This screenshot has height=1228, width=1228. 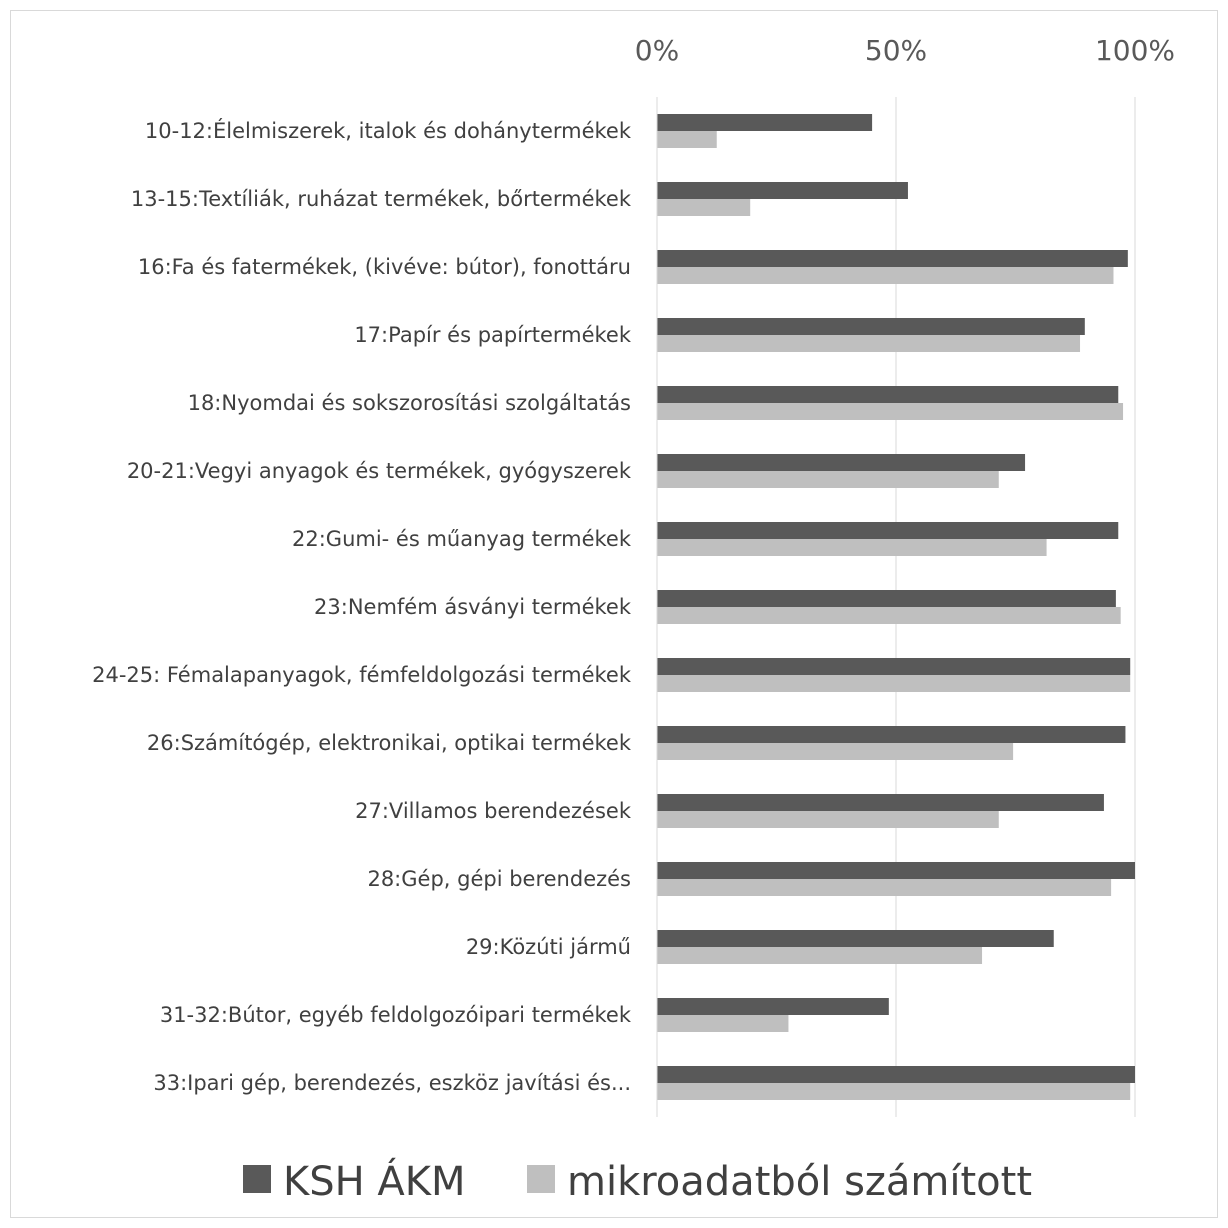 What do you see at coordinates (499, 879) in the screenshot?
I see `category-label-11: 28:Gép, gépi berendezés` at bounding box center [499, 879].